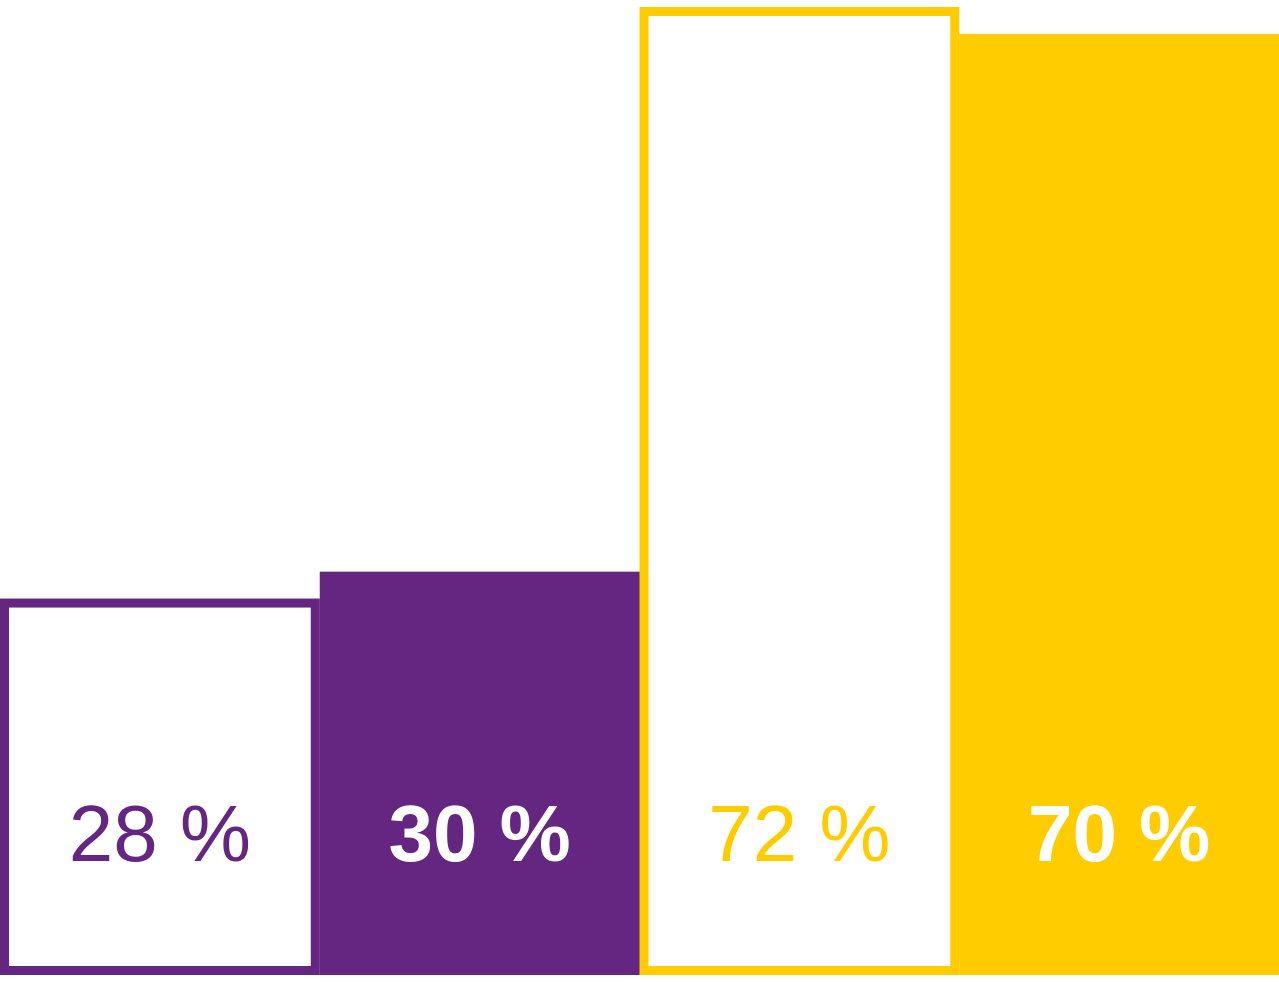 The image size is (1279, 982). I want to click on value-label: 72 %, so click(799, 833).